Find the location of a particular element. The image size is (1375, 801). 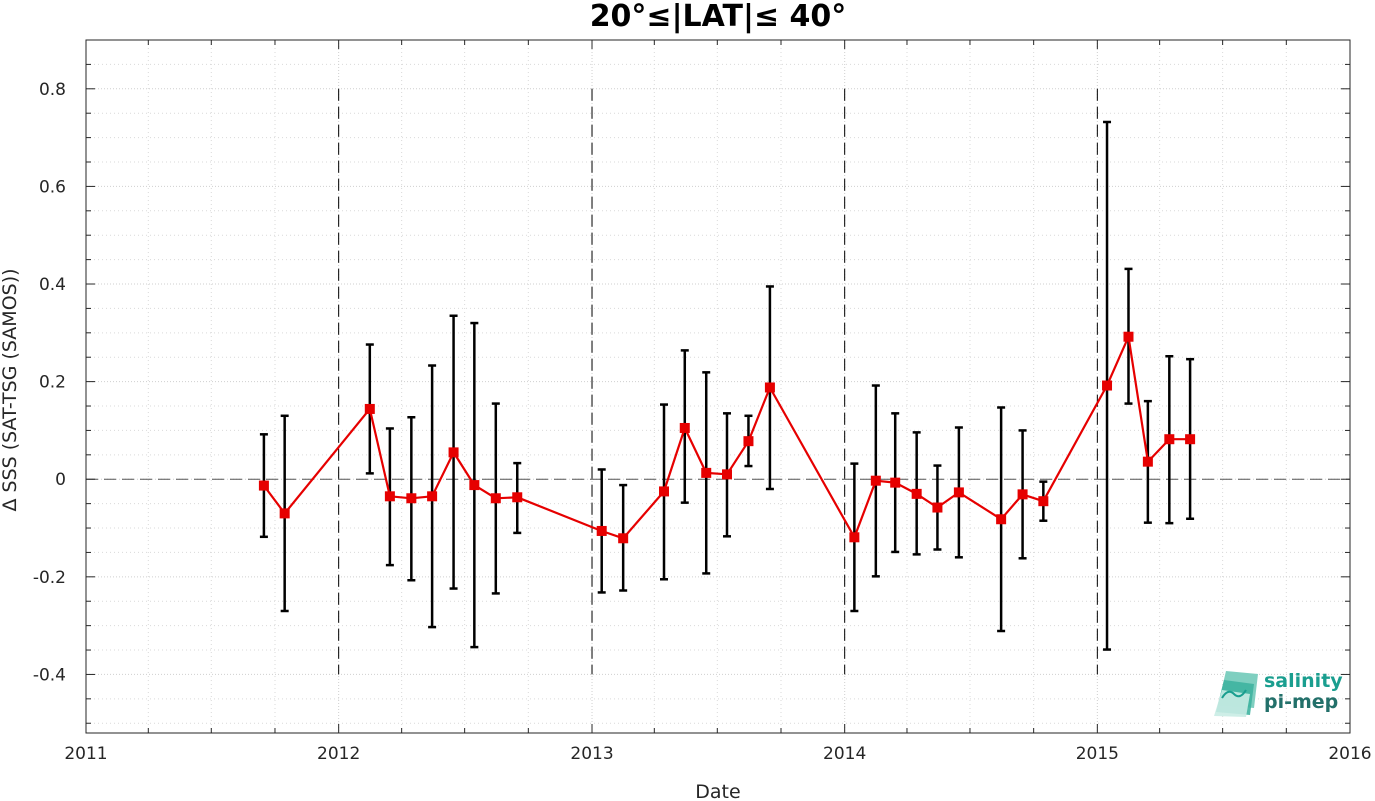

salinity-pimep-logo: salinity pi-mep is located at coordinates (1278, 693).